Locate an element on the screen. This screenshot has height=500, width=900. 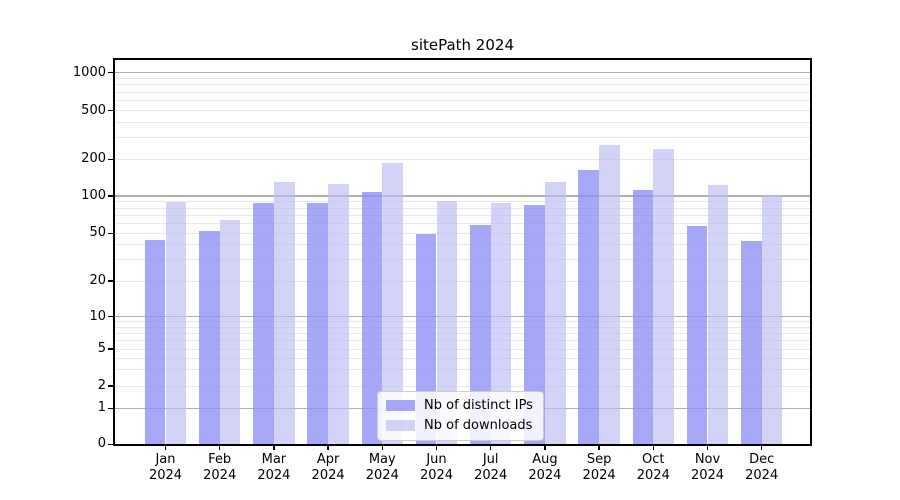
y-tick-label: 1 is located at coordinates (101, 408).